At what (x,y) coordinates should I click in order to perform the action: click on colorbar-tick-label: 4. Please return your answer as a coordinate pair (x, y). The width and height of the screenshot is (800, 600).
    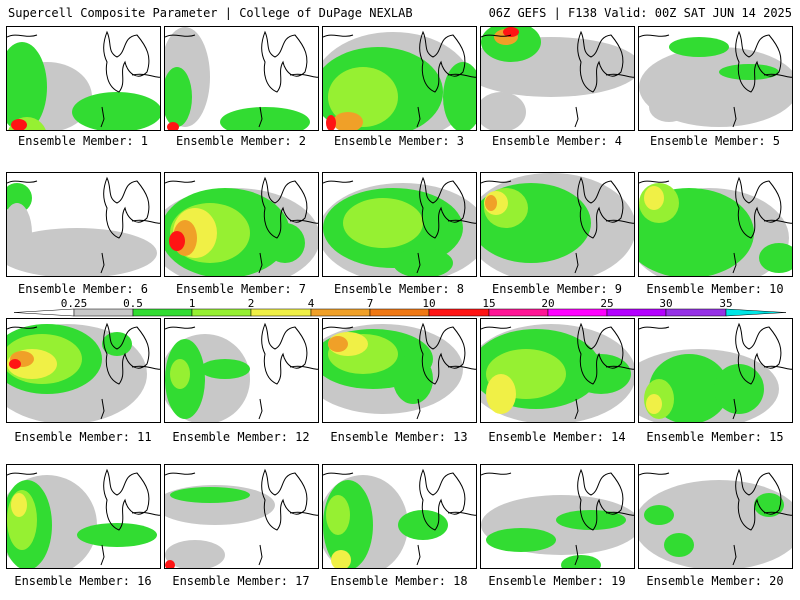
    Looking at the image, I should click on (311, 303).